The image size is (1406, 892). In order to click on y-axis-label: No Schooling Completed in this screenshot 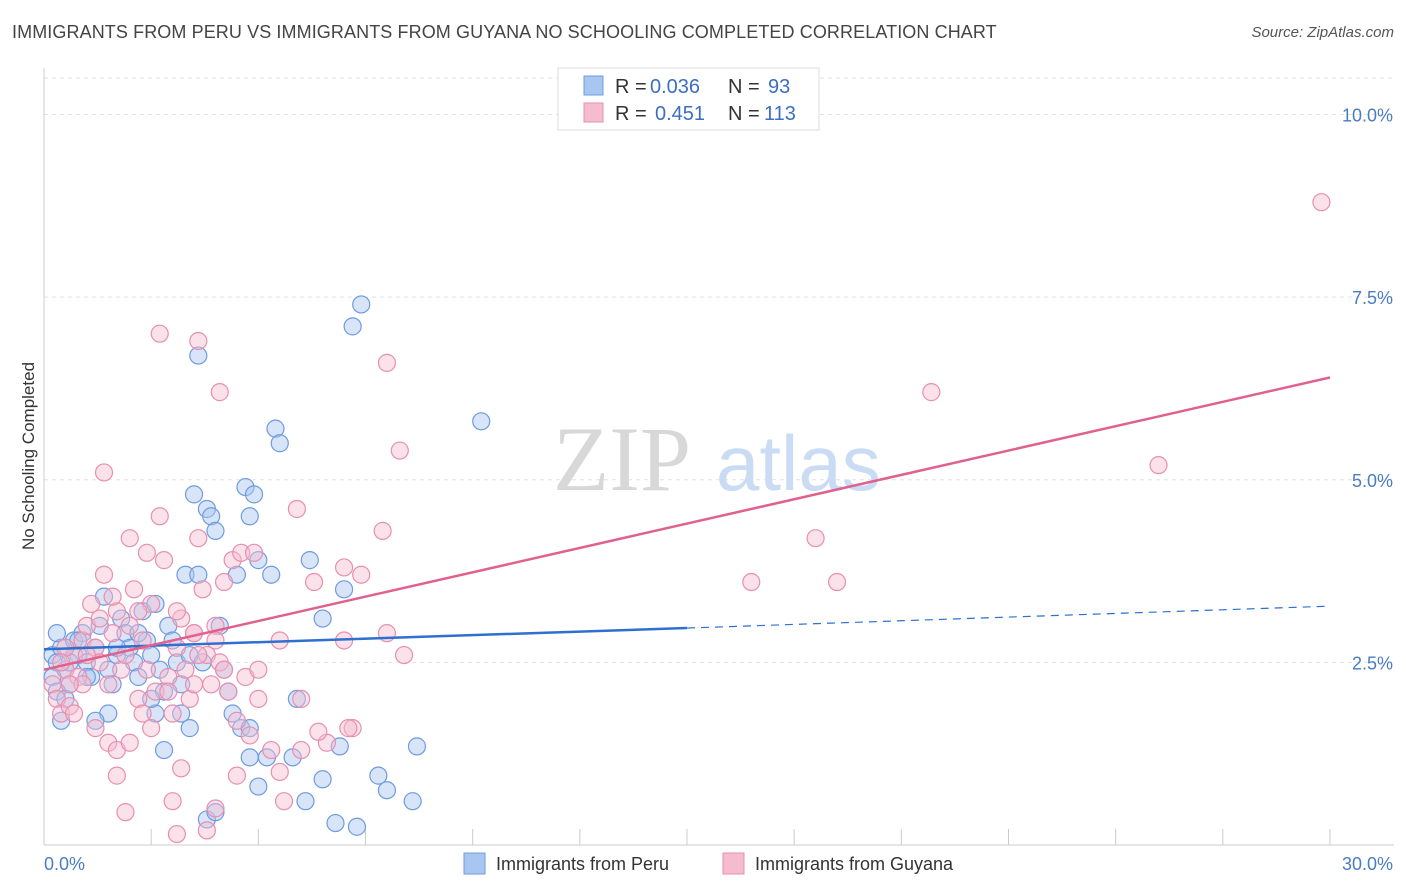, I will do `click(28, 456)`.